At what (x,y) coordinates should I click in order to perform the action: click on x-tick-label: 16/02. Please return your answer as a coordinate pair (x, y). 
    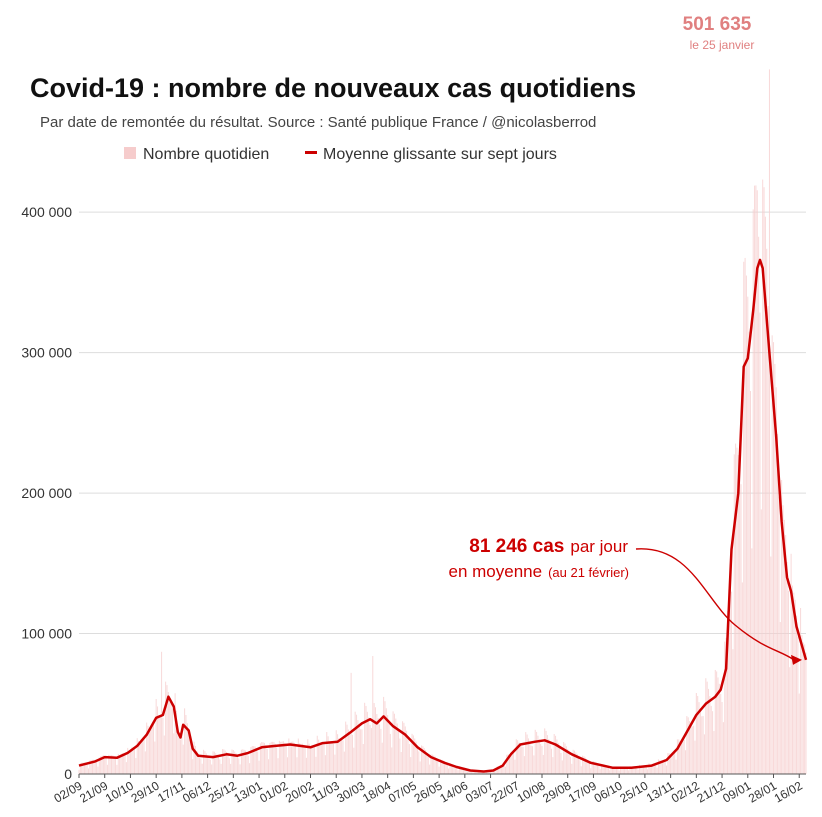
    Looking at the image, I should click on (788, 791).